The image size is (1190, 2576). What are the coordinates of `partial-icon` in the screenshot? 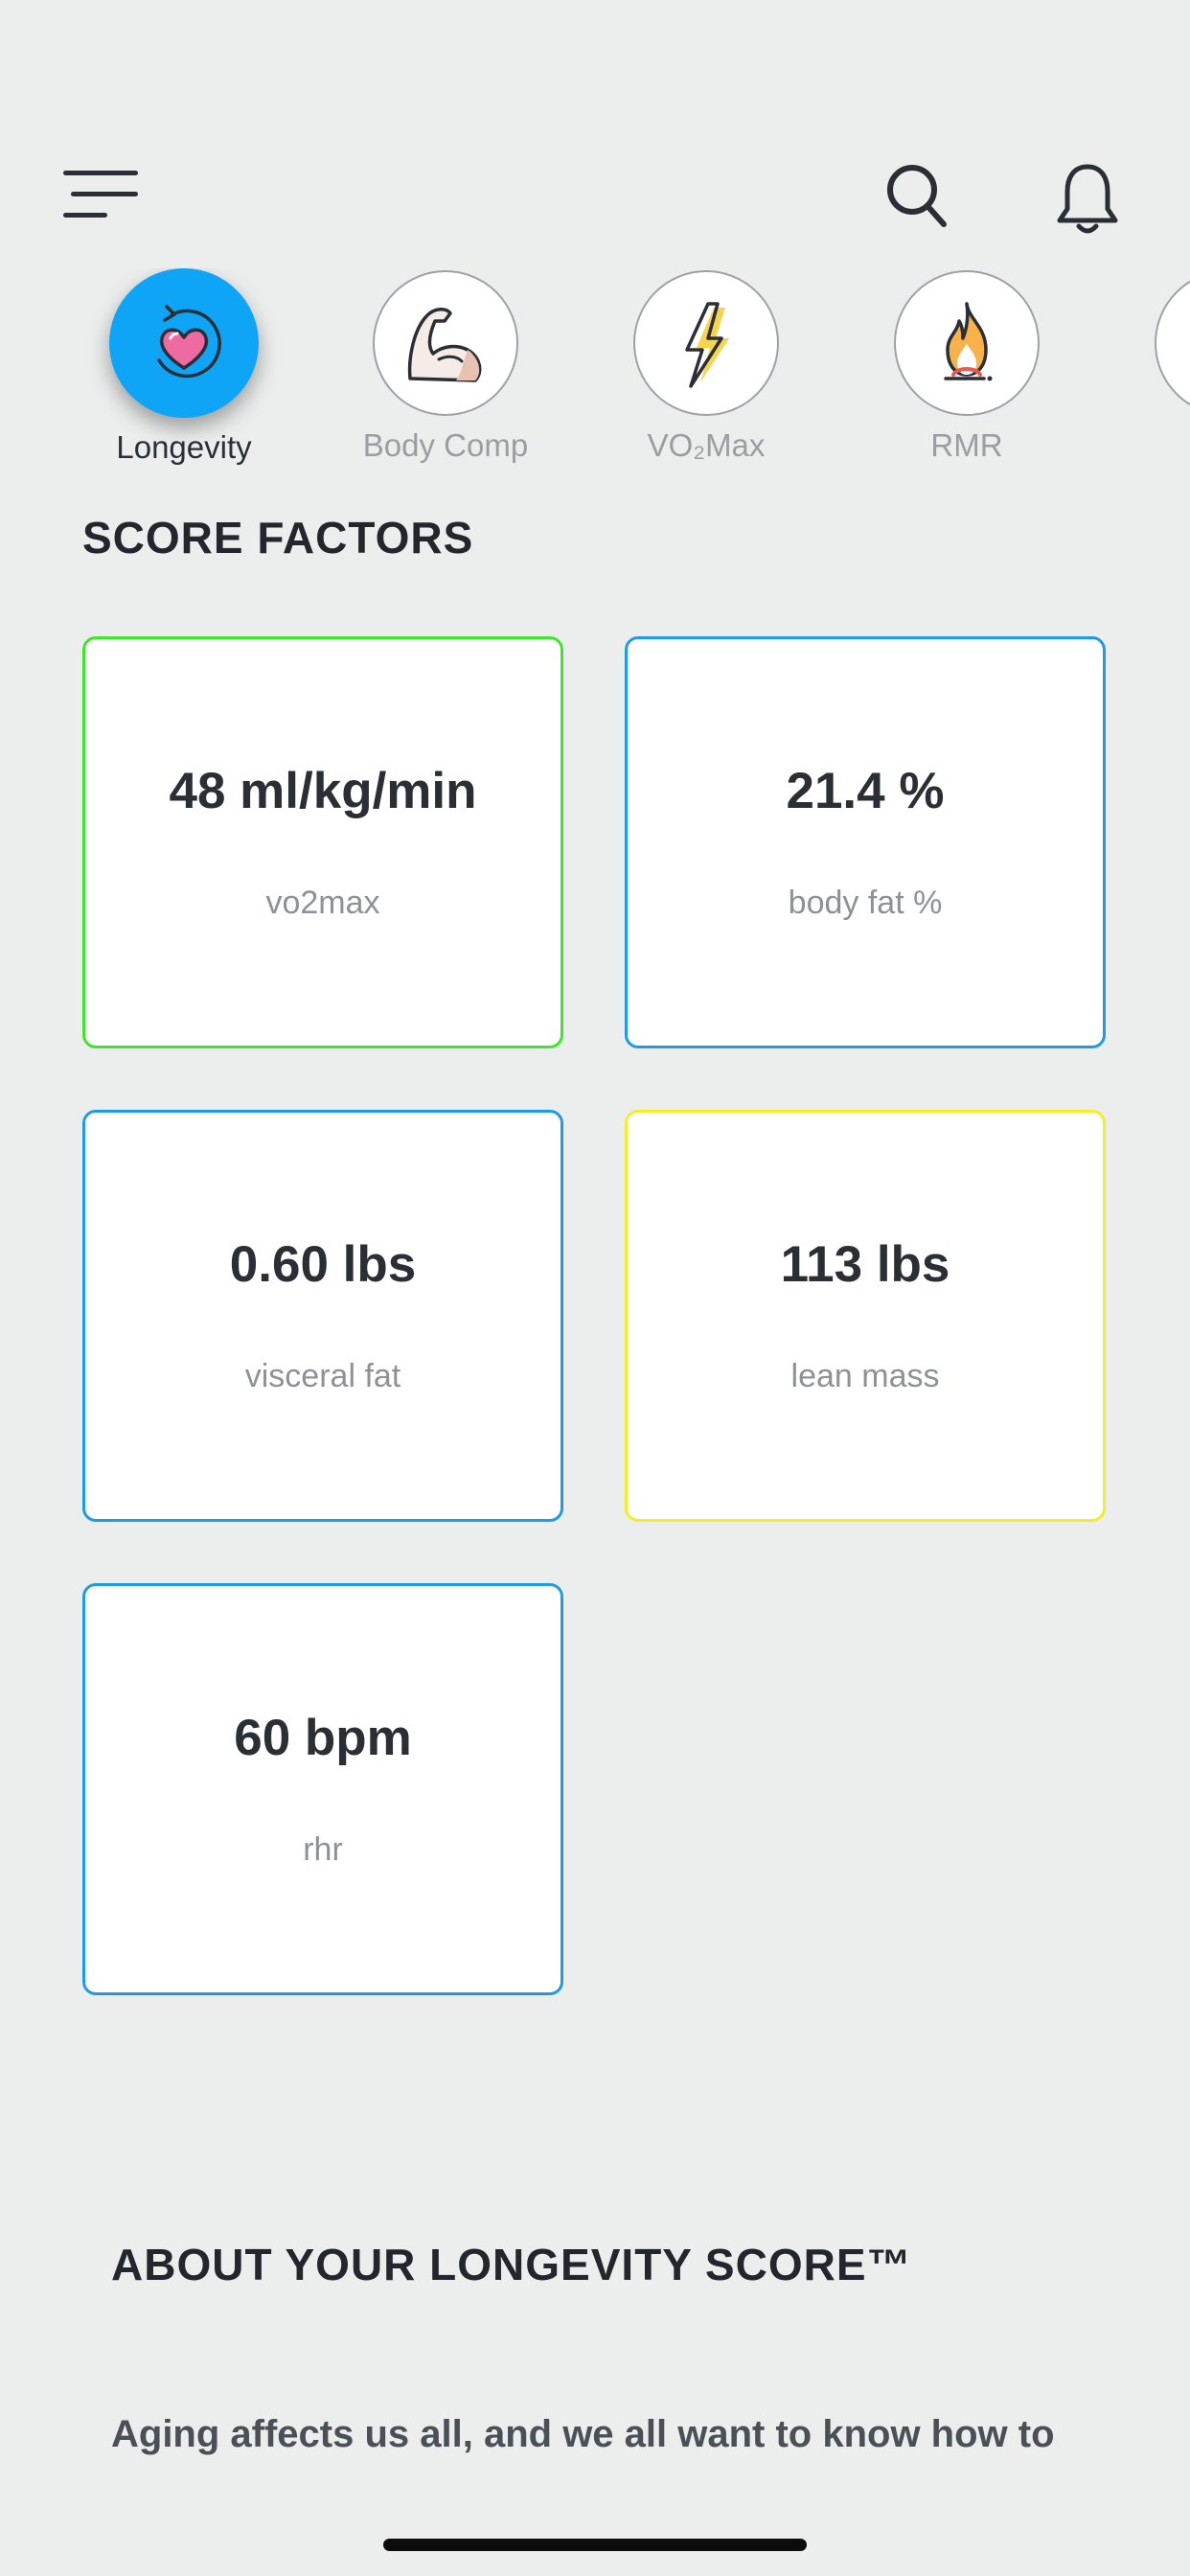 It's located at (1185, 343).